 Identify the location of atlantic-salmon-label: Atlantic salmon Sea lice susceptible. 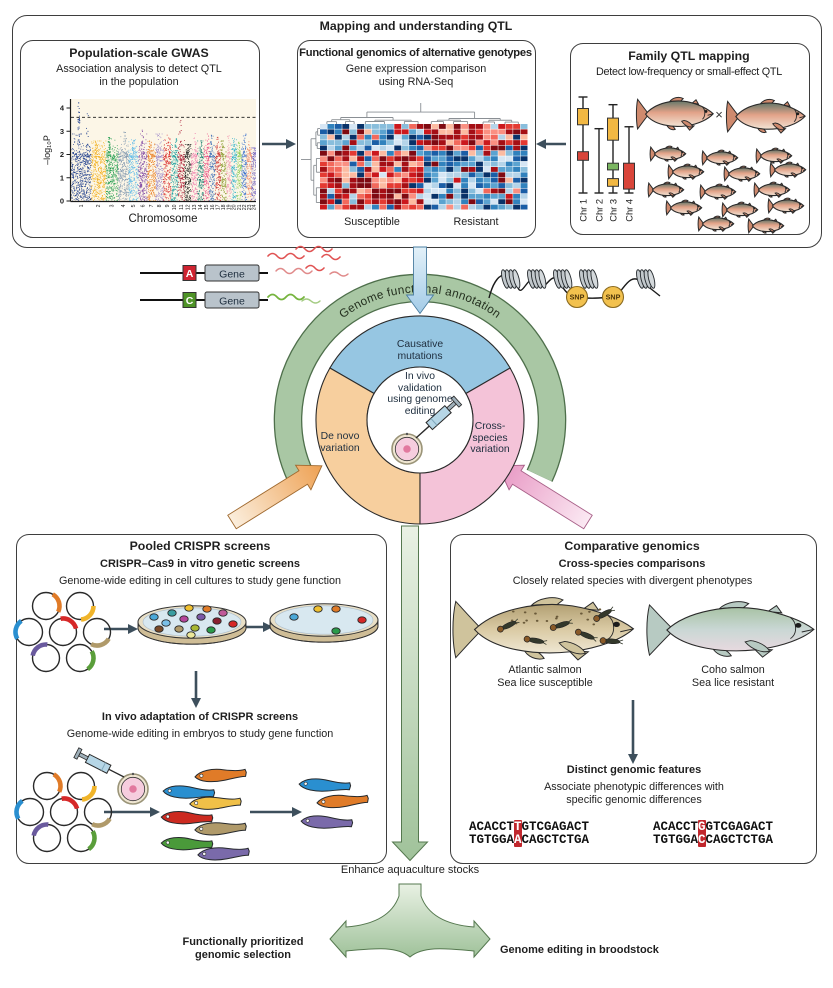
(545, 676).